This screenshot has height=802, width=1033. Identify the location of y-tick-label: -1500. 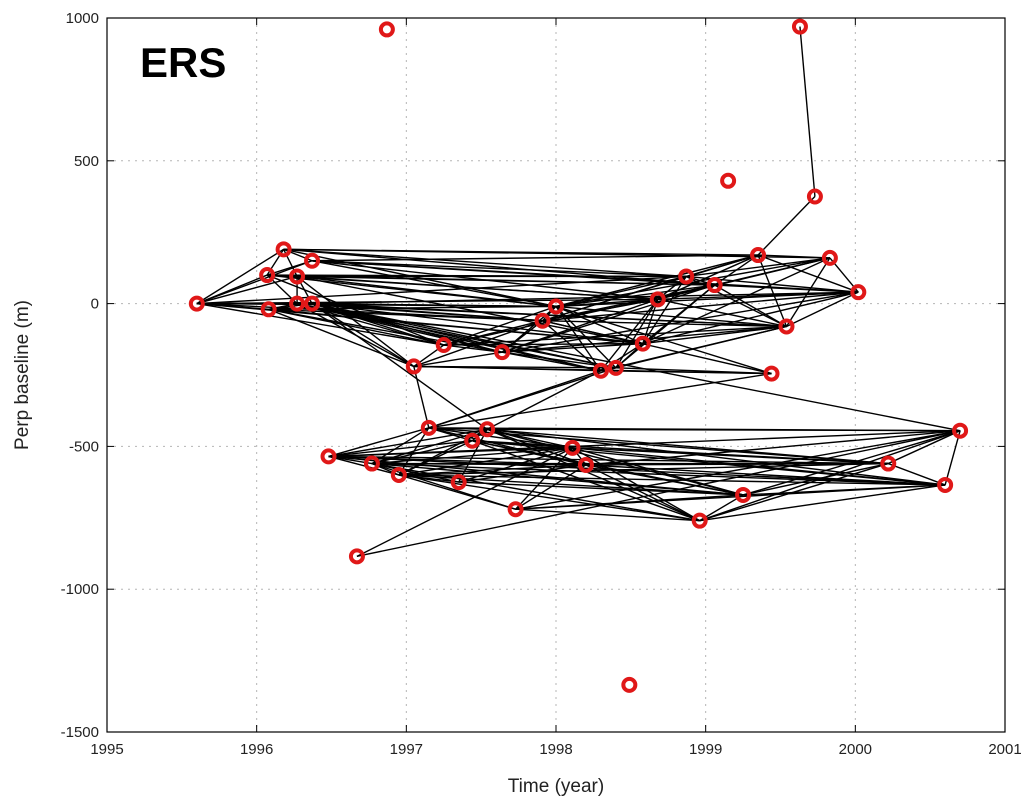
(80, 732).